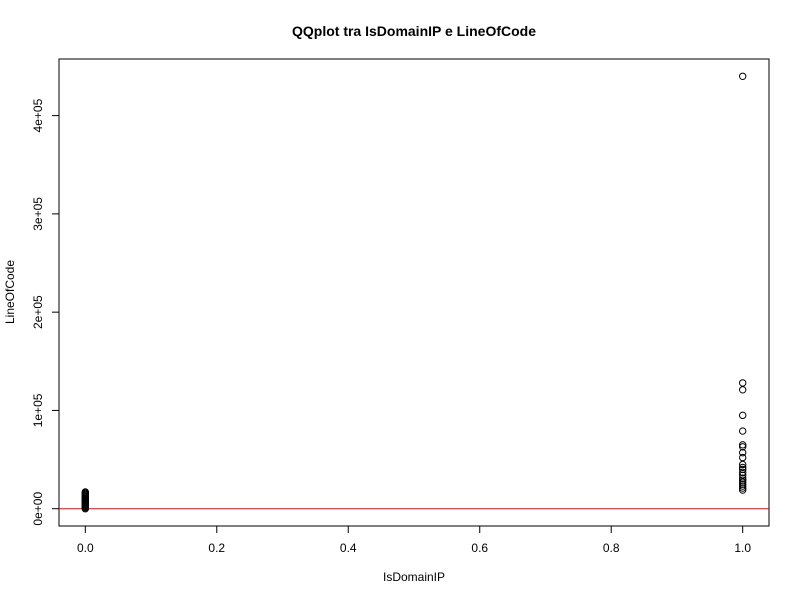  I want to click on x-tick-label: 0.0, so click(85, 548).